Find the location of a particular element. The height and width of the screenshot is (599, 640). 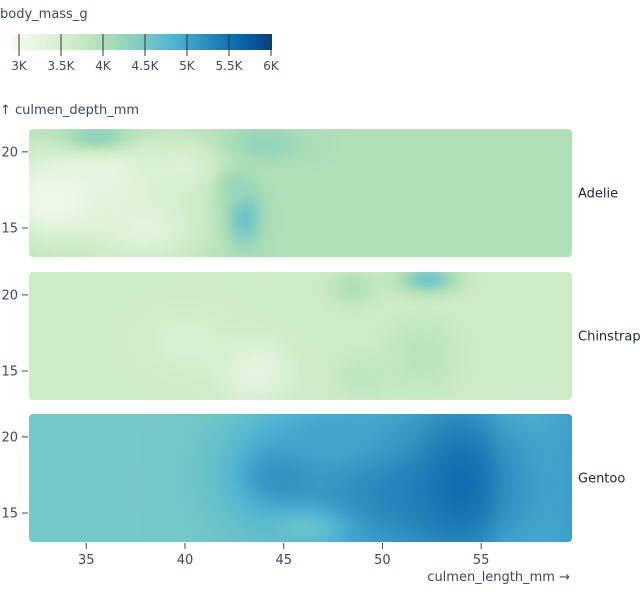

color-legend-tick-label: 4.5K is located at coordinates (146, 66).